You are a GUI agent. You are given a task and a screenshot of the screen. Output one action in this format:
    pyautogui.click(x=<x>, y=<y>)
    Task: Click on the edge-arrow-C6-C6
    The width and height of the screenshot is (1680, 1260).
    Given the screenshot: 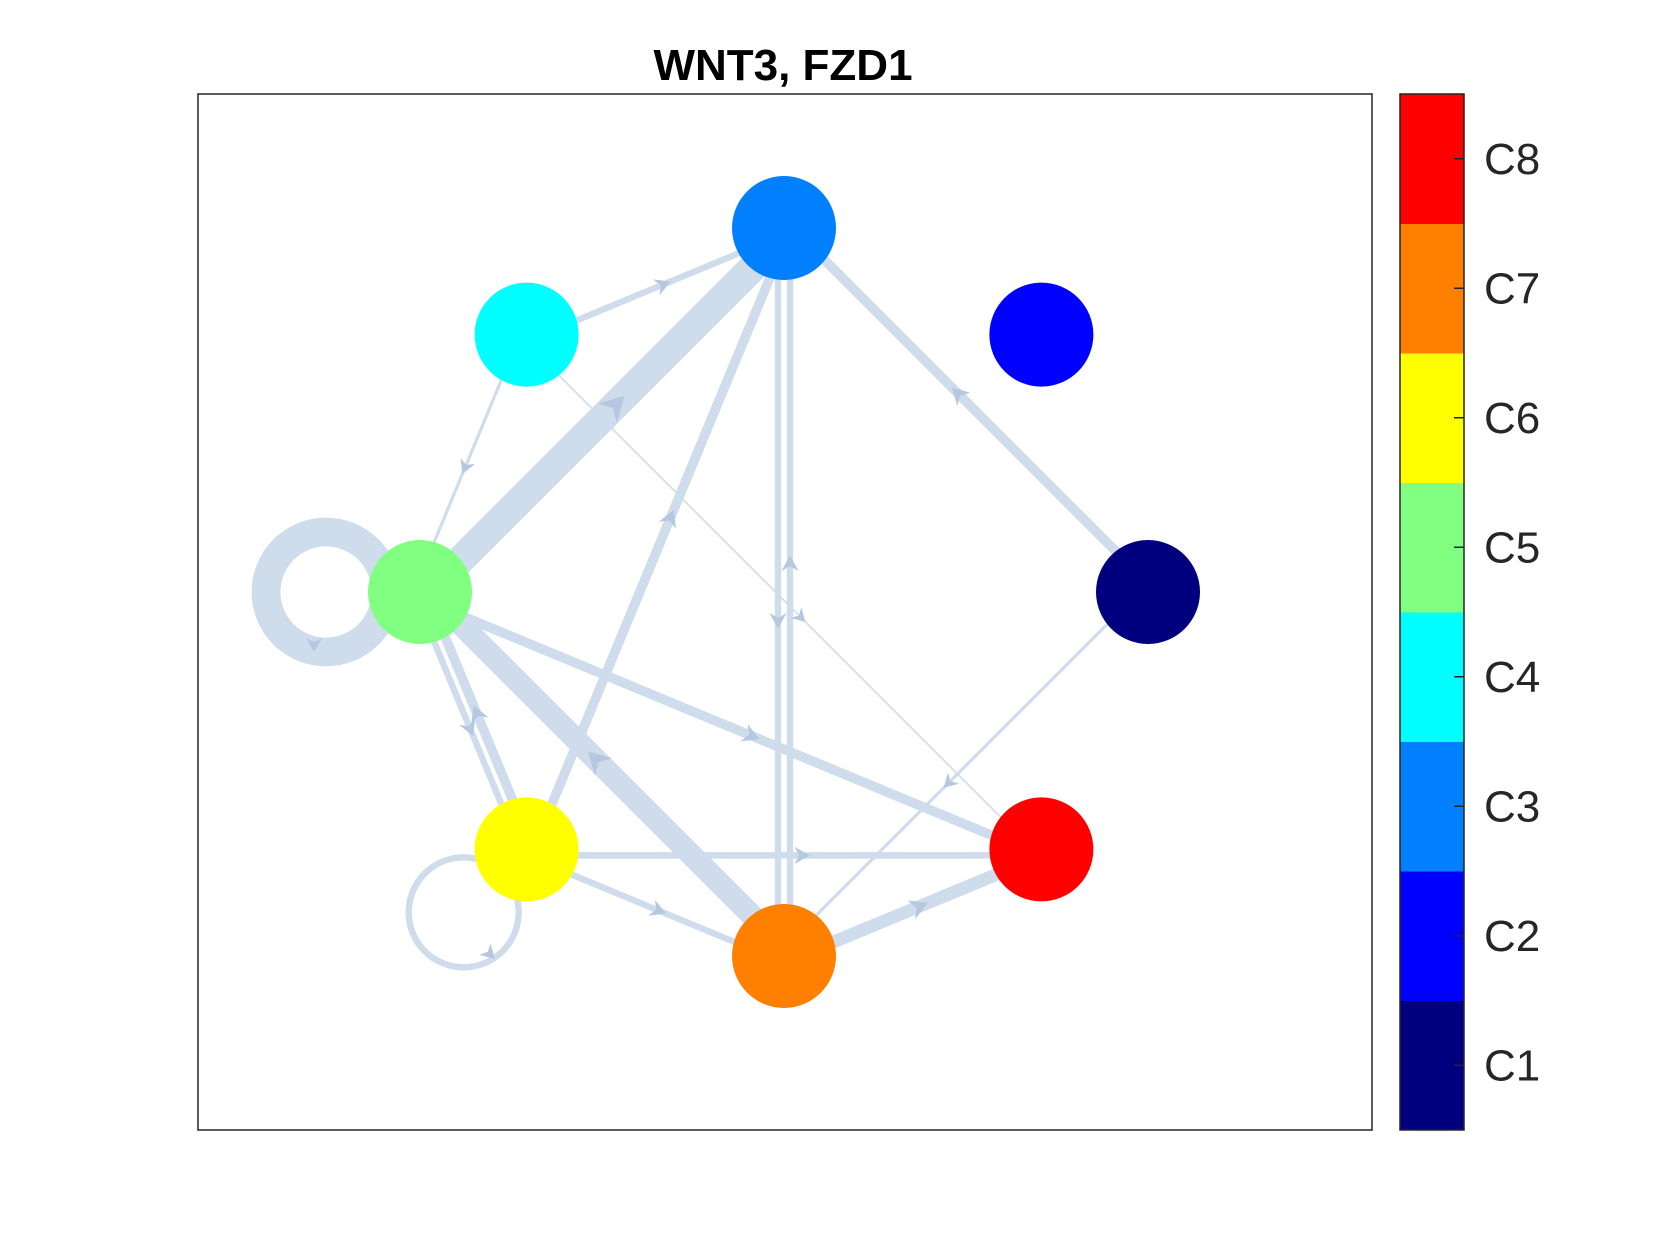 What is the action you would take?
    pyautogui.click(x=487, y=951)
    